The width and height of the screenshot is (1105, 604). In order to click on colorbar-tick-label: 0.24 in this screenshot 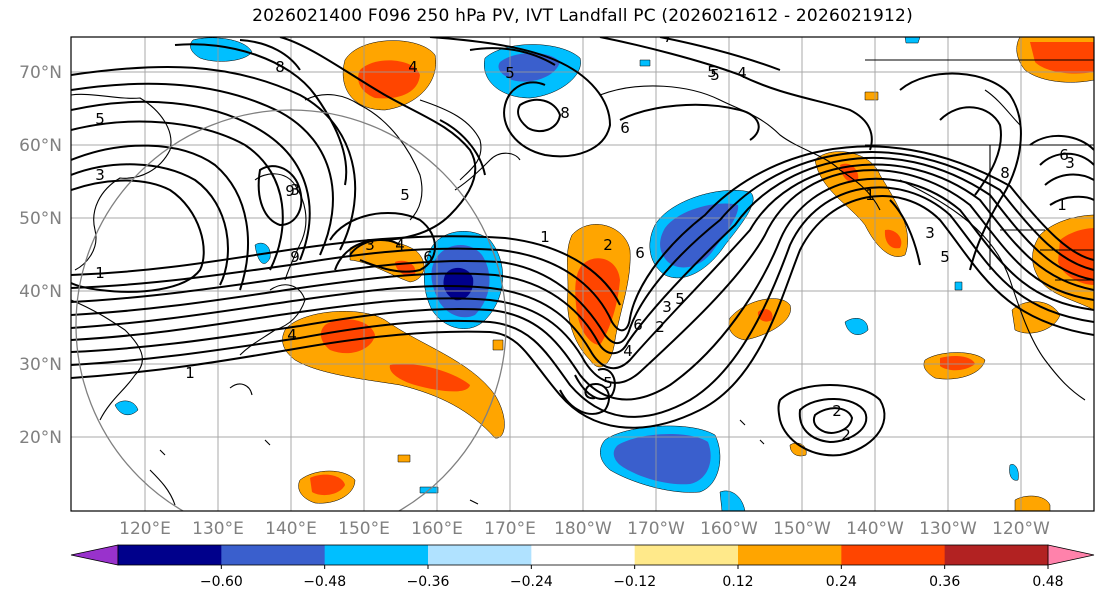, I will do `click(841, 582)`.